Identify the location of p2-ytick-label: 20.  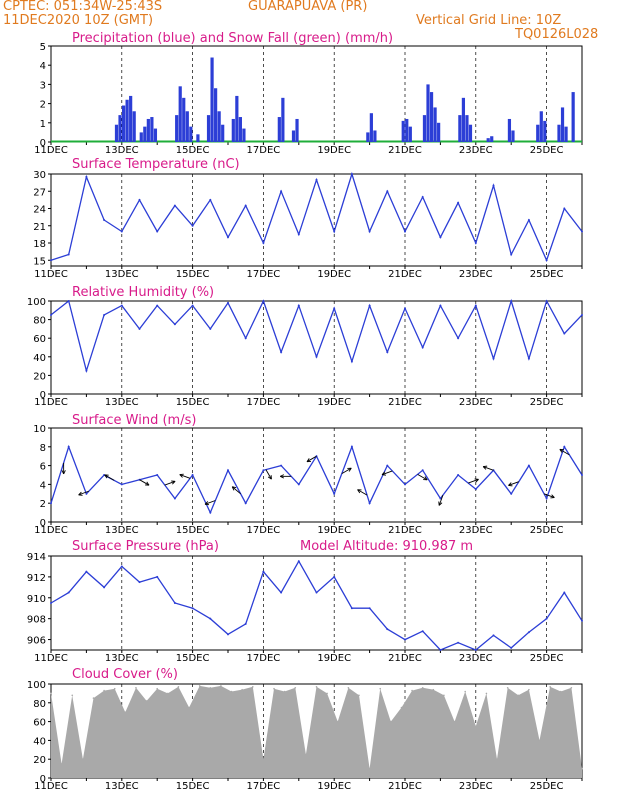
(39, 376).